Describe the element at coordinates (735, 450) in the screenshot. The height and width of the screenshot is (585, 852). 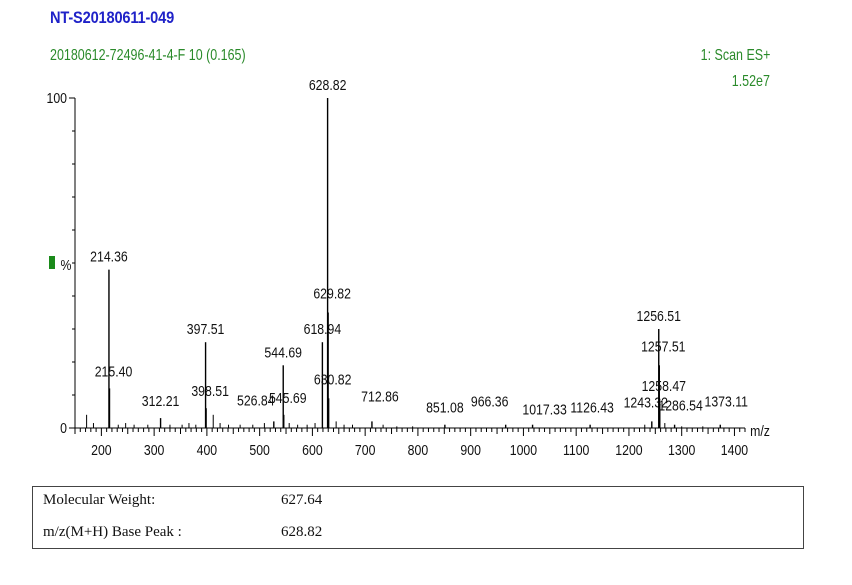
I see `x-tick-label: 1400` at that location.